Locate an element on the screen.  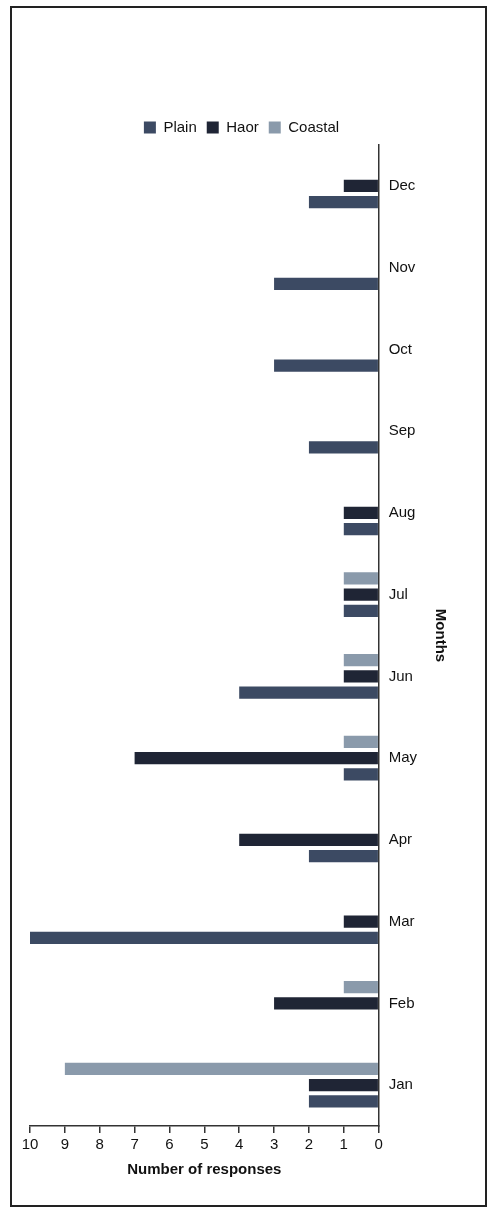
y-tick-label: Jul is located at coordinates (398, 593).